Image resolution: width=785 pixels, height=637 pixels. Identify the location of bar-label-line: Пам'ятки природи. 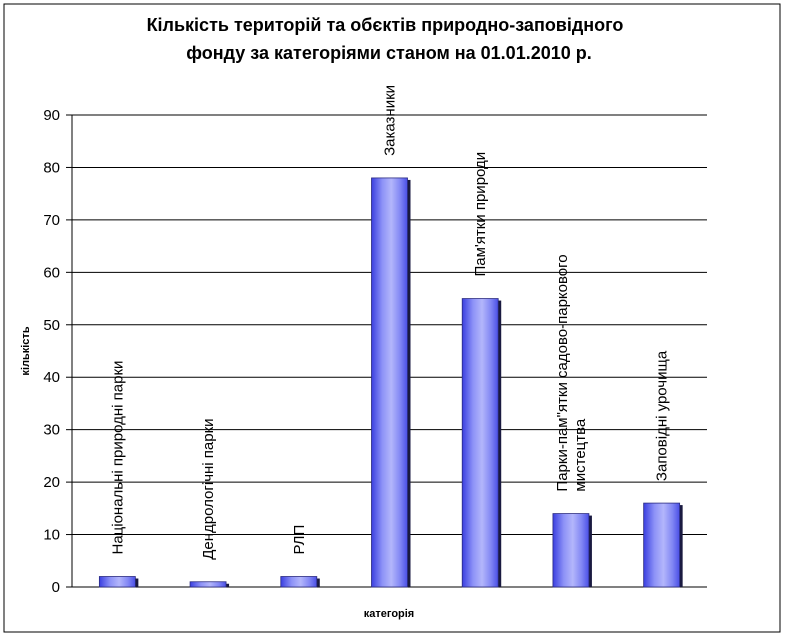
(480, 214).